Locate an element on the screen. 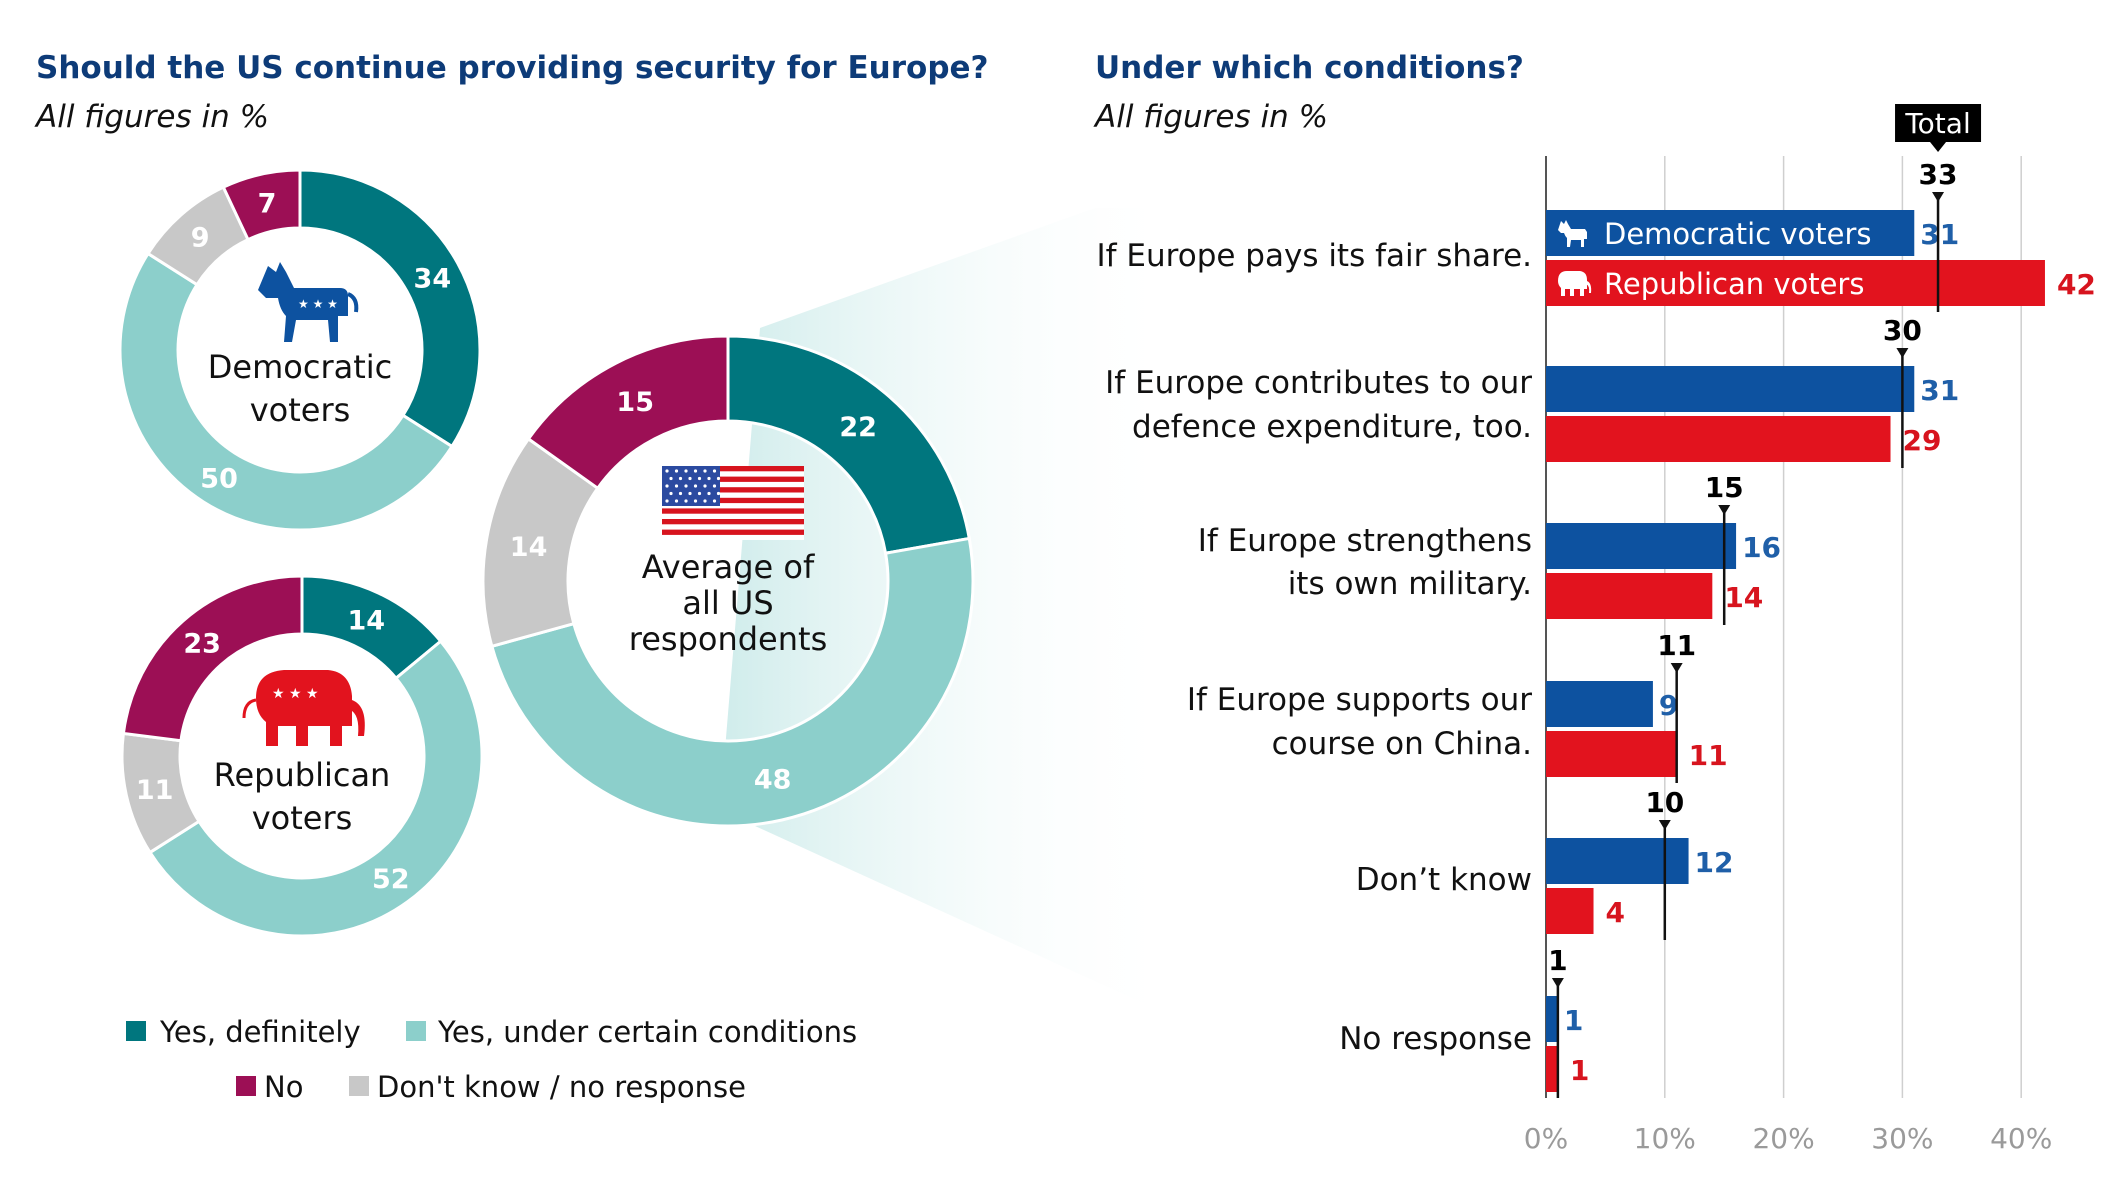  value-label-democratic: 12 is located at coordinates (1714, 862).